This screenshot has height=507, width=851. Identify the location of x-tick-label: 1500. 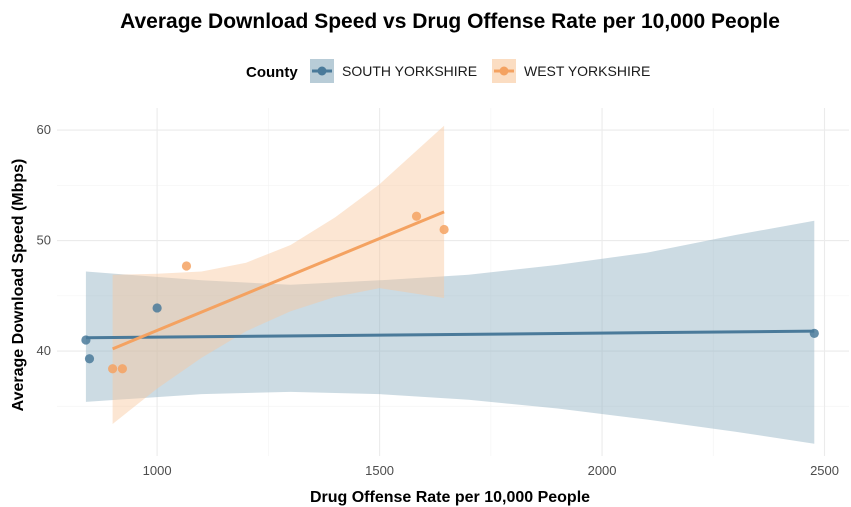
(379, 470).